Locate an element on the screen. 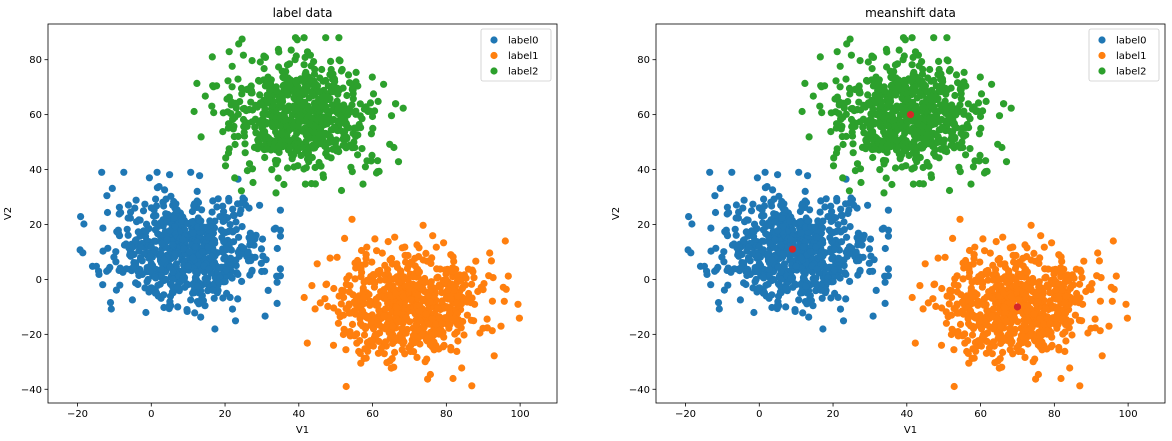 The height and width of the screenshot is (441, 1172). y-tick-label: 0 is located at coordinates (647, 280).